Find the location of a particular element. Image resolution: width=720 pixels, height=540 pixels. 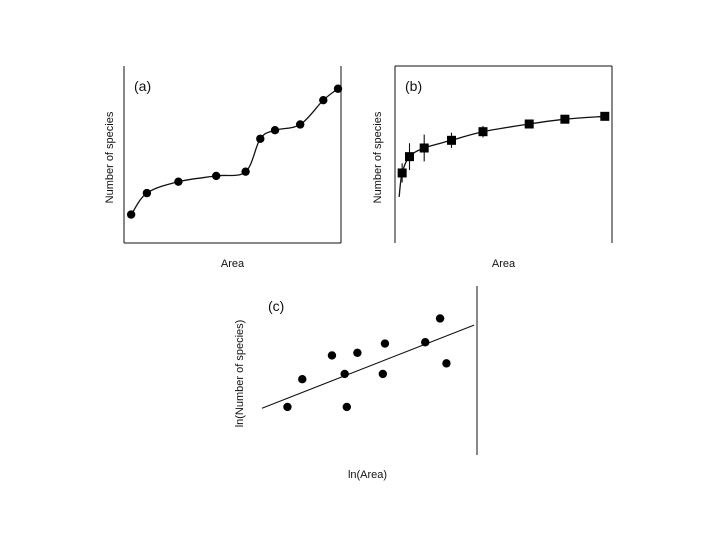

panel-label-b: (b) is located at coordinates (413, 86).